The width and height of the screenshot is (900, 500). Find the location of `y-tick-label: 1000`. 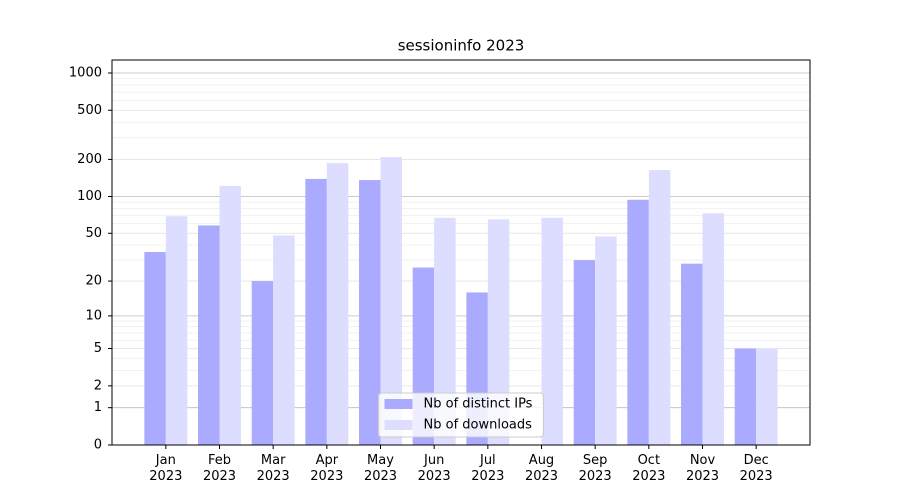

y-tick-label: 1000 is located at coordinates (85, 72).